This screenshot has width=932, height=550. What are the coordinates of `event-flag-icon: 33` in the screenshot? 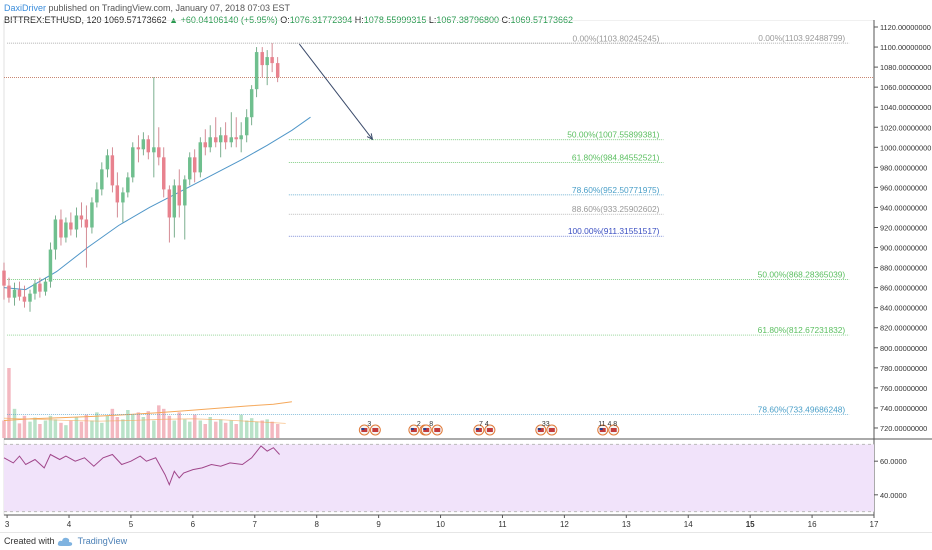 It's located at (546, 428).